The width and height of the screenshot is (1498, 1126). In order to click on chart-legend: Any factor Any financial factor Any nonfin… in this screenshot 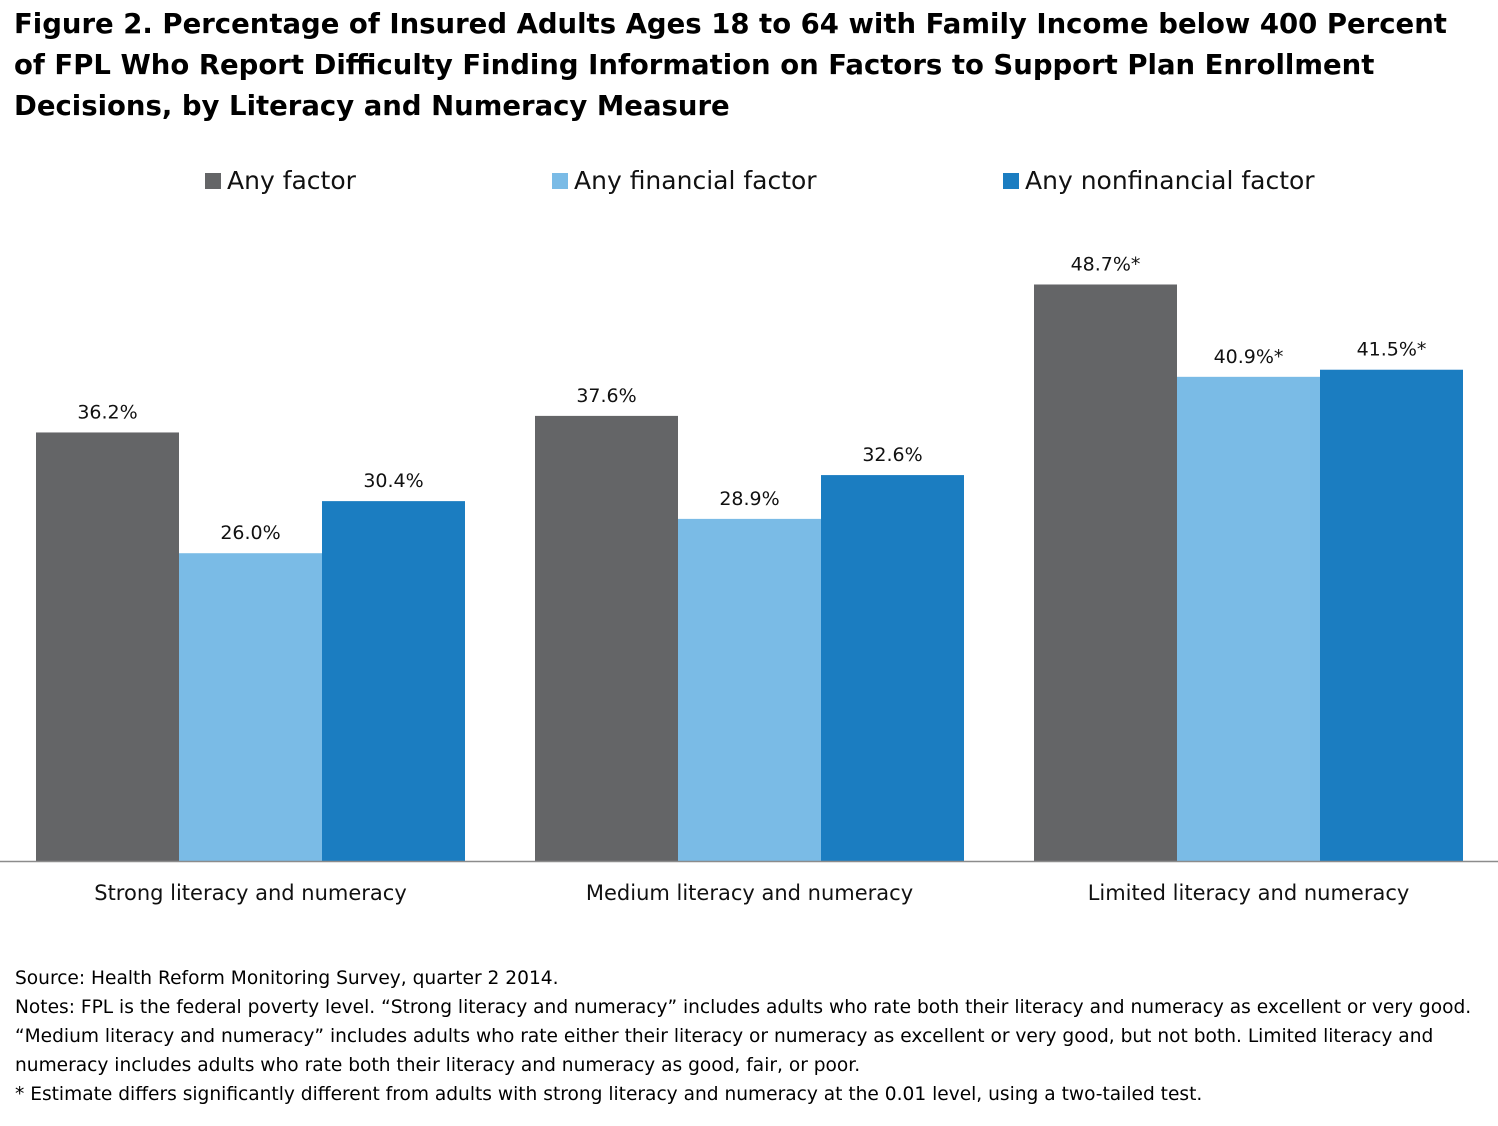, I will do `click(760, 180)`.